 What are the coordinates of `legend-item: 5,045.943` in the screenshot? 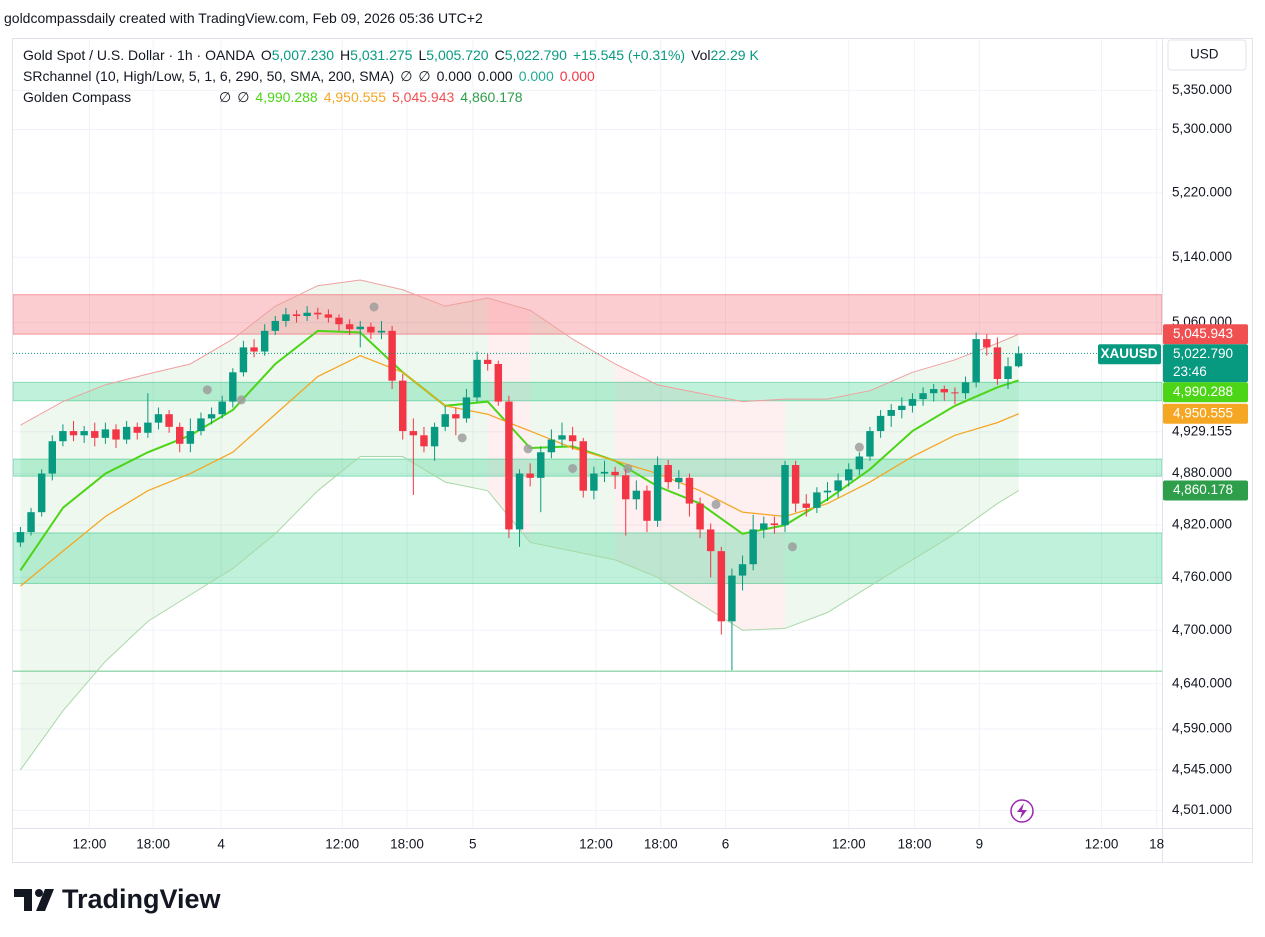 It's located at (423, 97).